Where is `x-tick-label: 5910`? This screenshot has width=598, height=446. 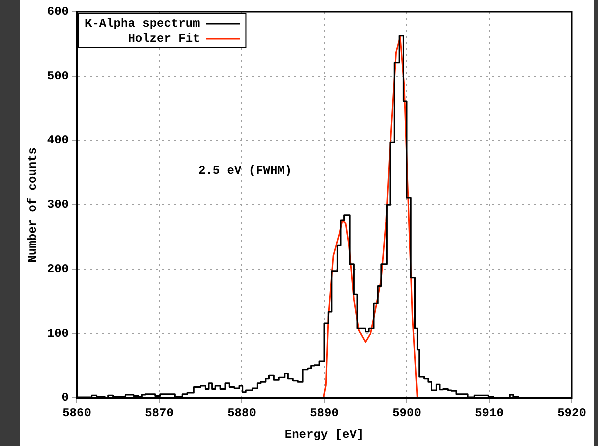 x-tick-label: 5910 is located at coordinates (489, 413).